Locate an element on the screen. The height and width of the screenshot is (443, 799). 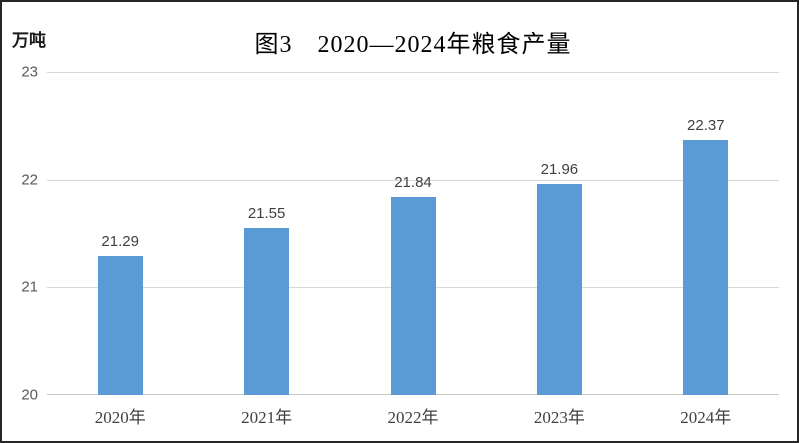
chart-title: 图3 2020—2024年粮食产量 is located at coordinates (413, 45).